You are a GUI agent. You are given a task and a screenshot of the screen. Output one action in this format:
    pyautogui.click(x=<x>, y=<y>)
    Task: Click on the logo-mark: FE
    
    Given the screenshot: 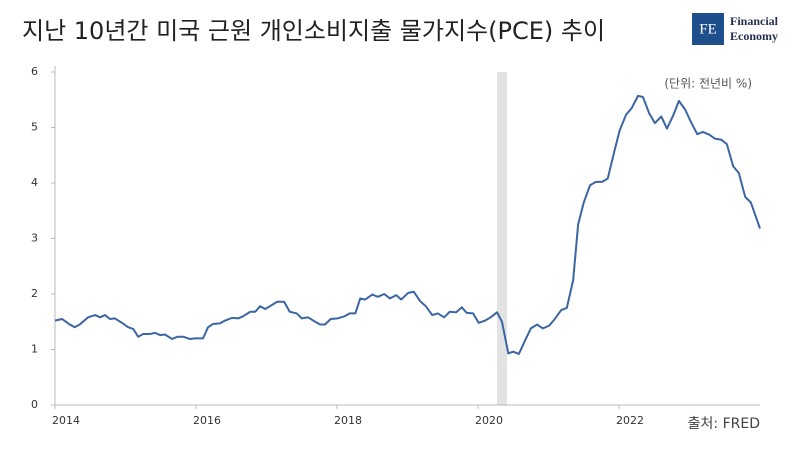 What is the action you would take?
    pyautogui.click(x=708, y=29)
    